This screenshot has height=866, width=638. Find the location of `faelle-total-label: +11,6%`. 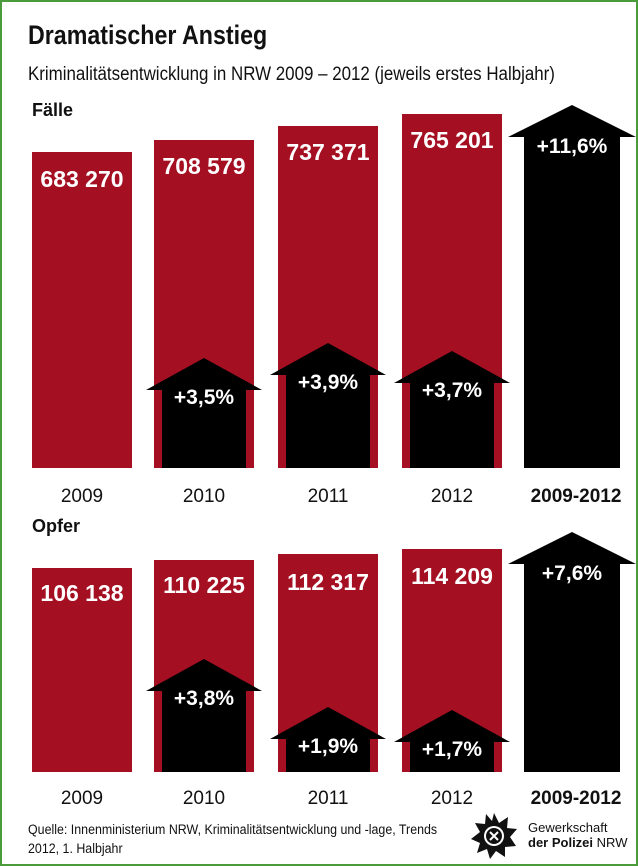

faelle-total-label: +11,6% is located at coordinates (572, 146).